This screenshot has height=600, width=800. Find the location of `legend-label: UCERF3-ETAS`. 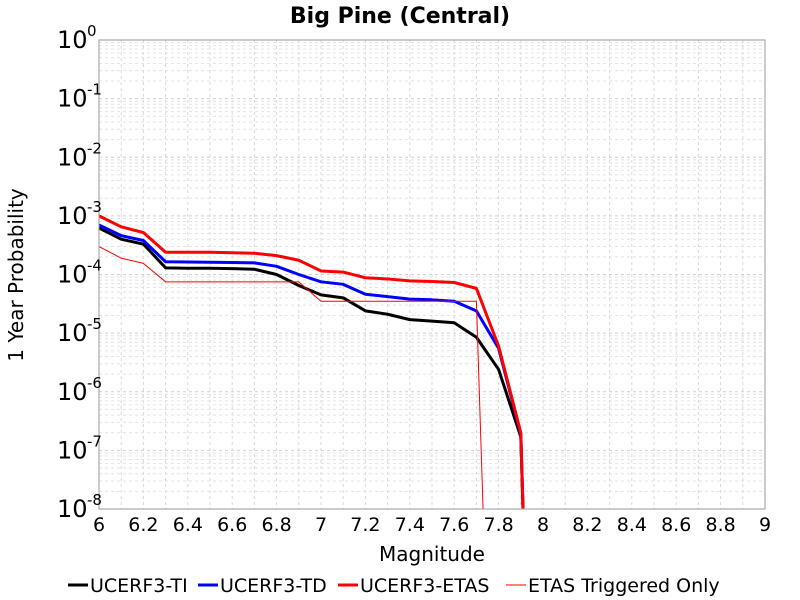

legend-label: UCERF3-ETAS is located at coordinates (424, 586).